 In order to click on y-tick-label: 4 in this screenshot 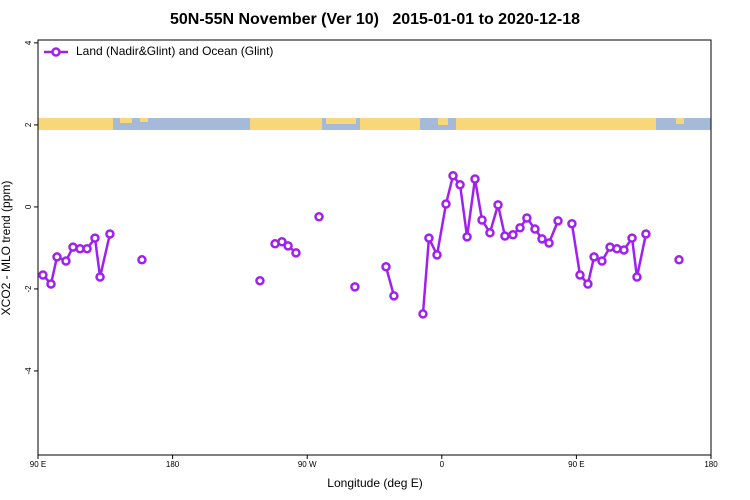, I will do `click(28, 42)`.